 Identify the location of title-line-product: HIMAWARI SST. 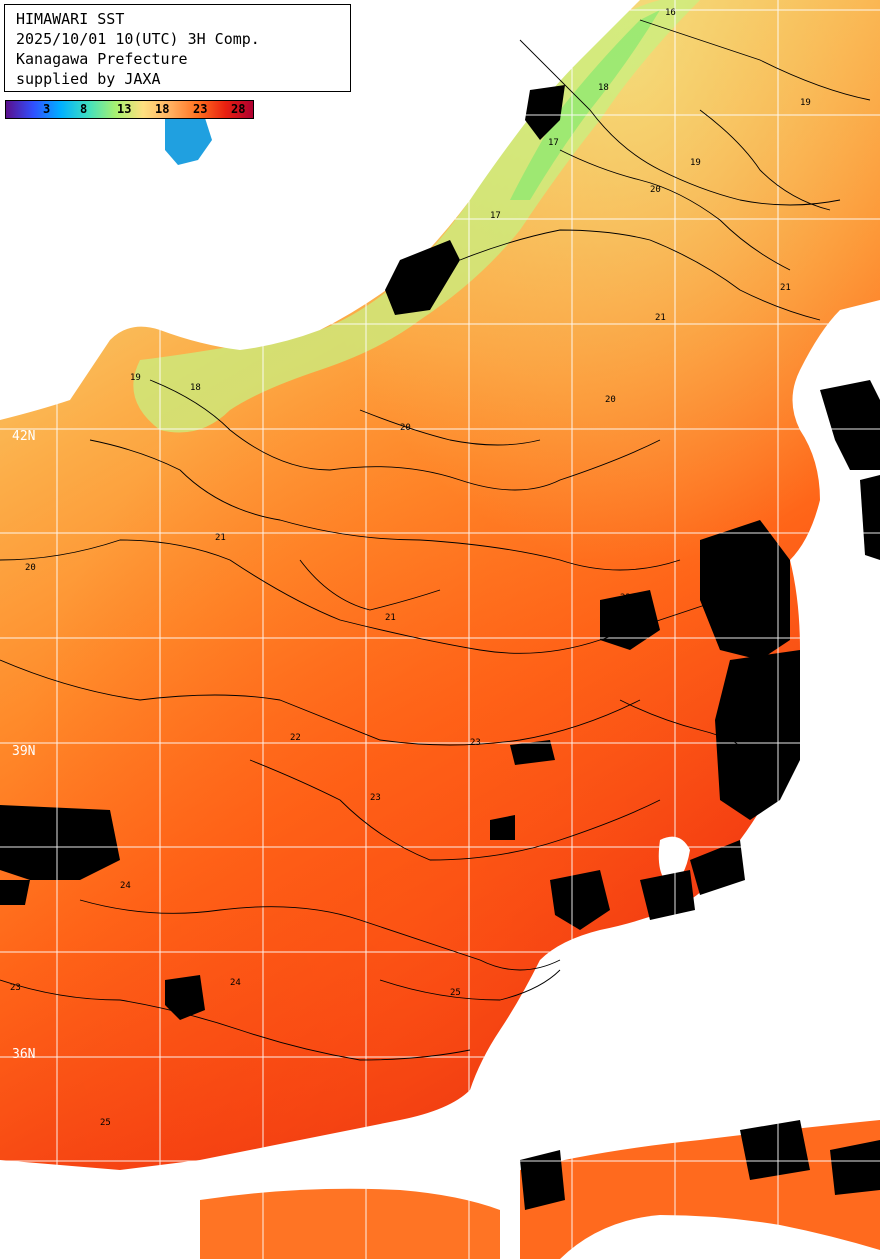
(70, 19).